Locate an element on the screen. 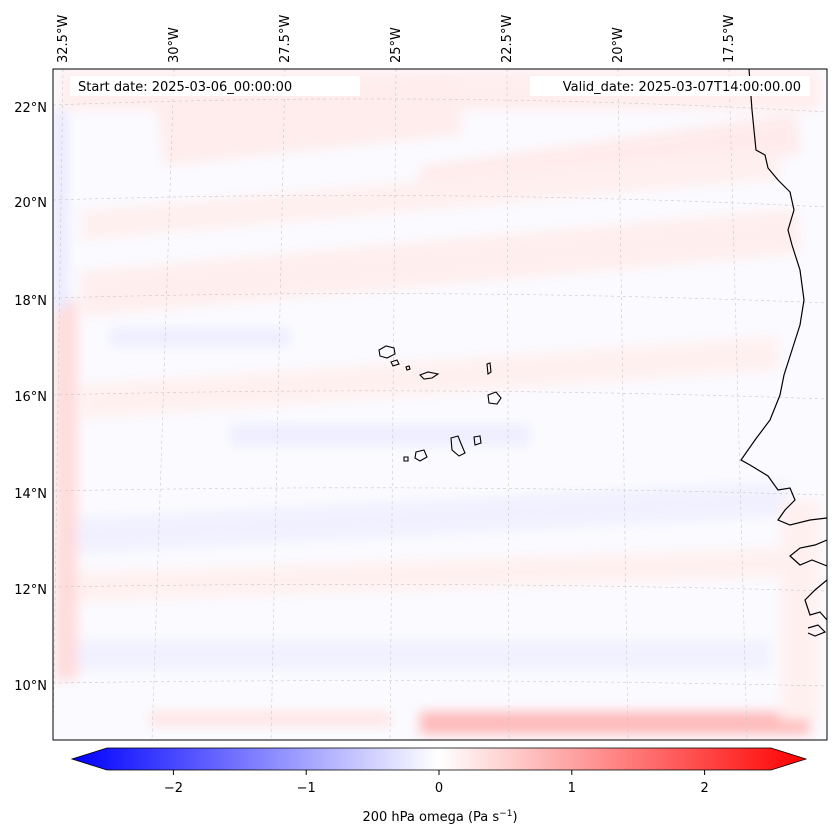 The width and height of the screenshot is (837, 839). coastlines is located at coordinates (783, 353).